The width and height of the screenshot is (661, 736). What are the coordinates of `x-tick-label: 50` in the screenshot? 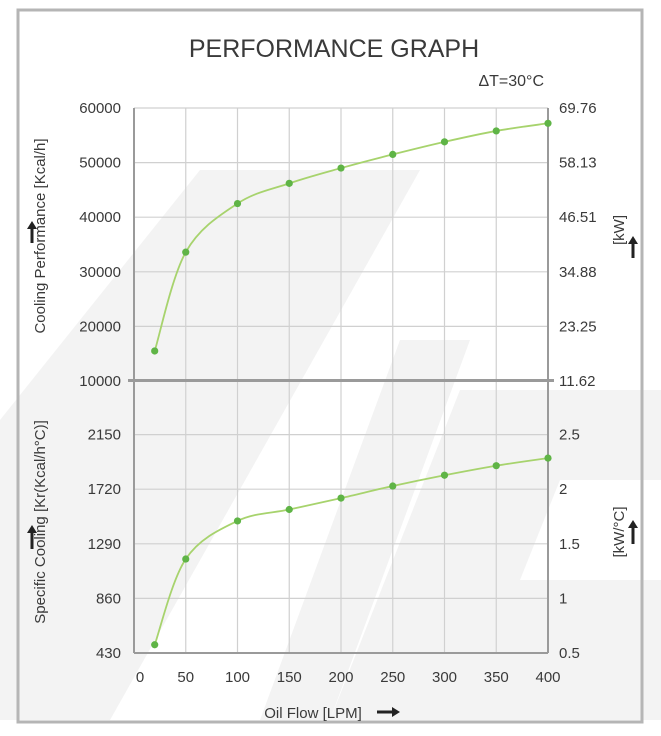 It's located at (185, 677).